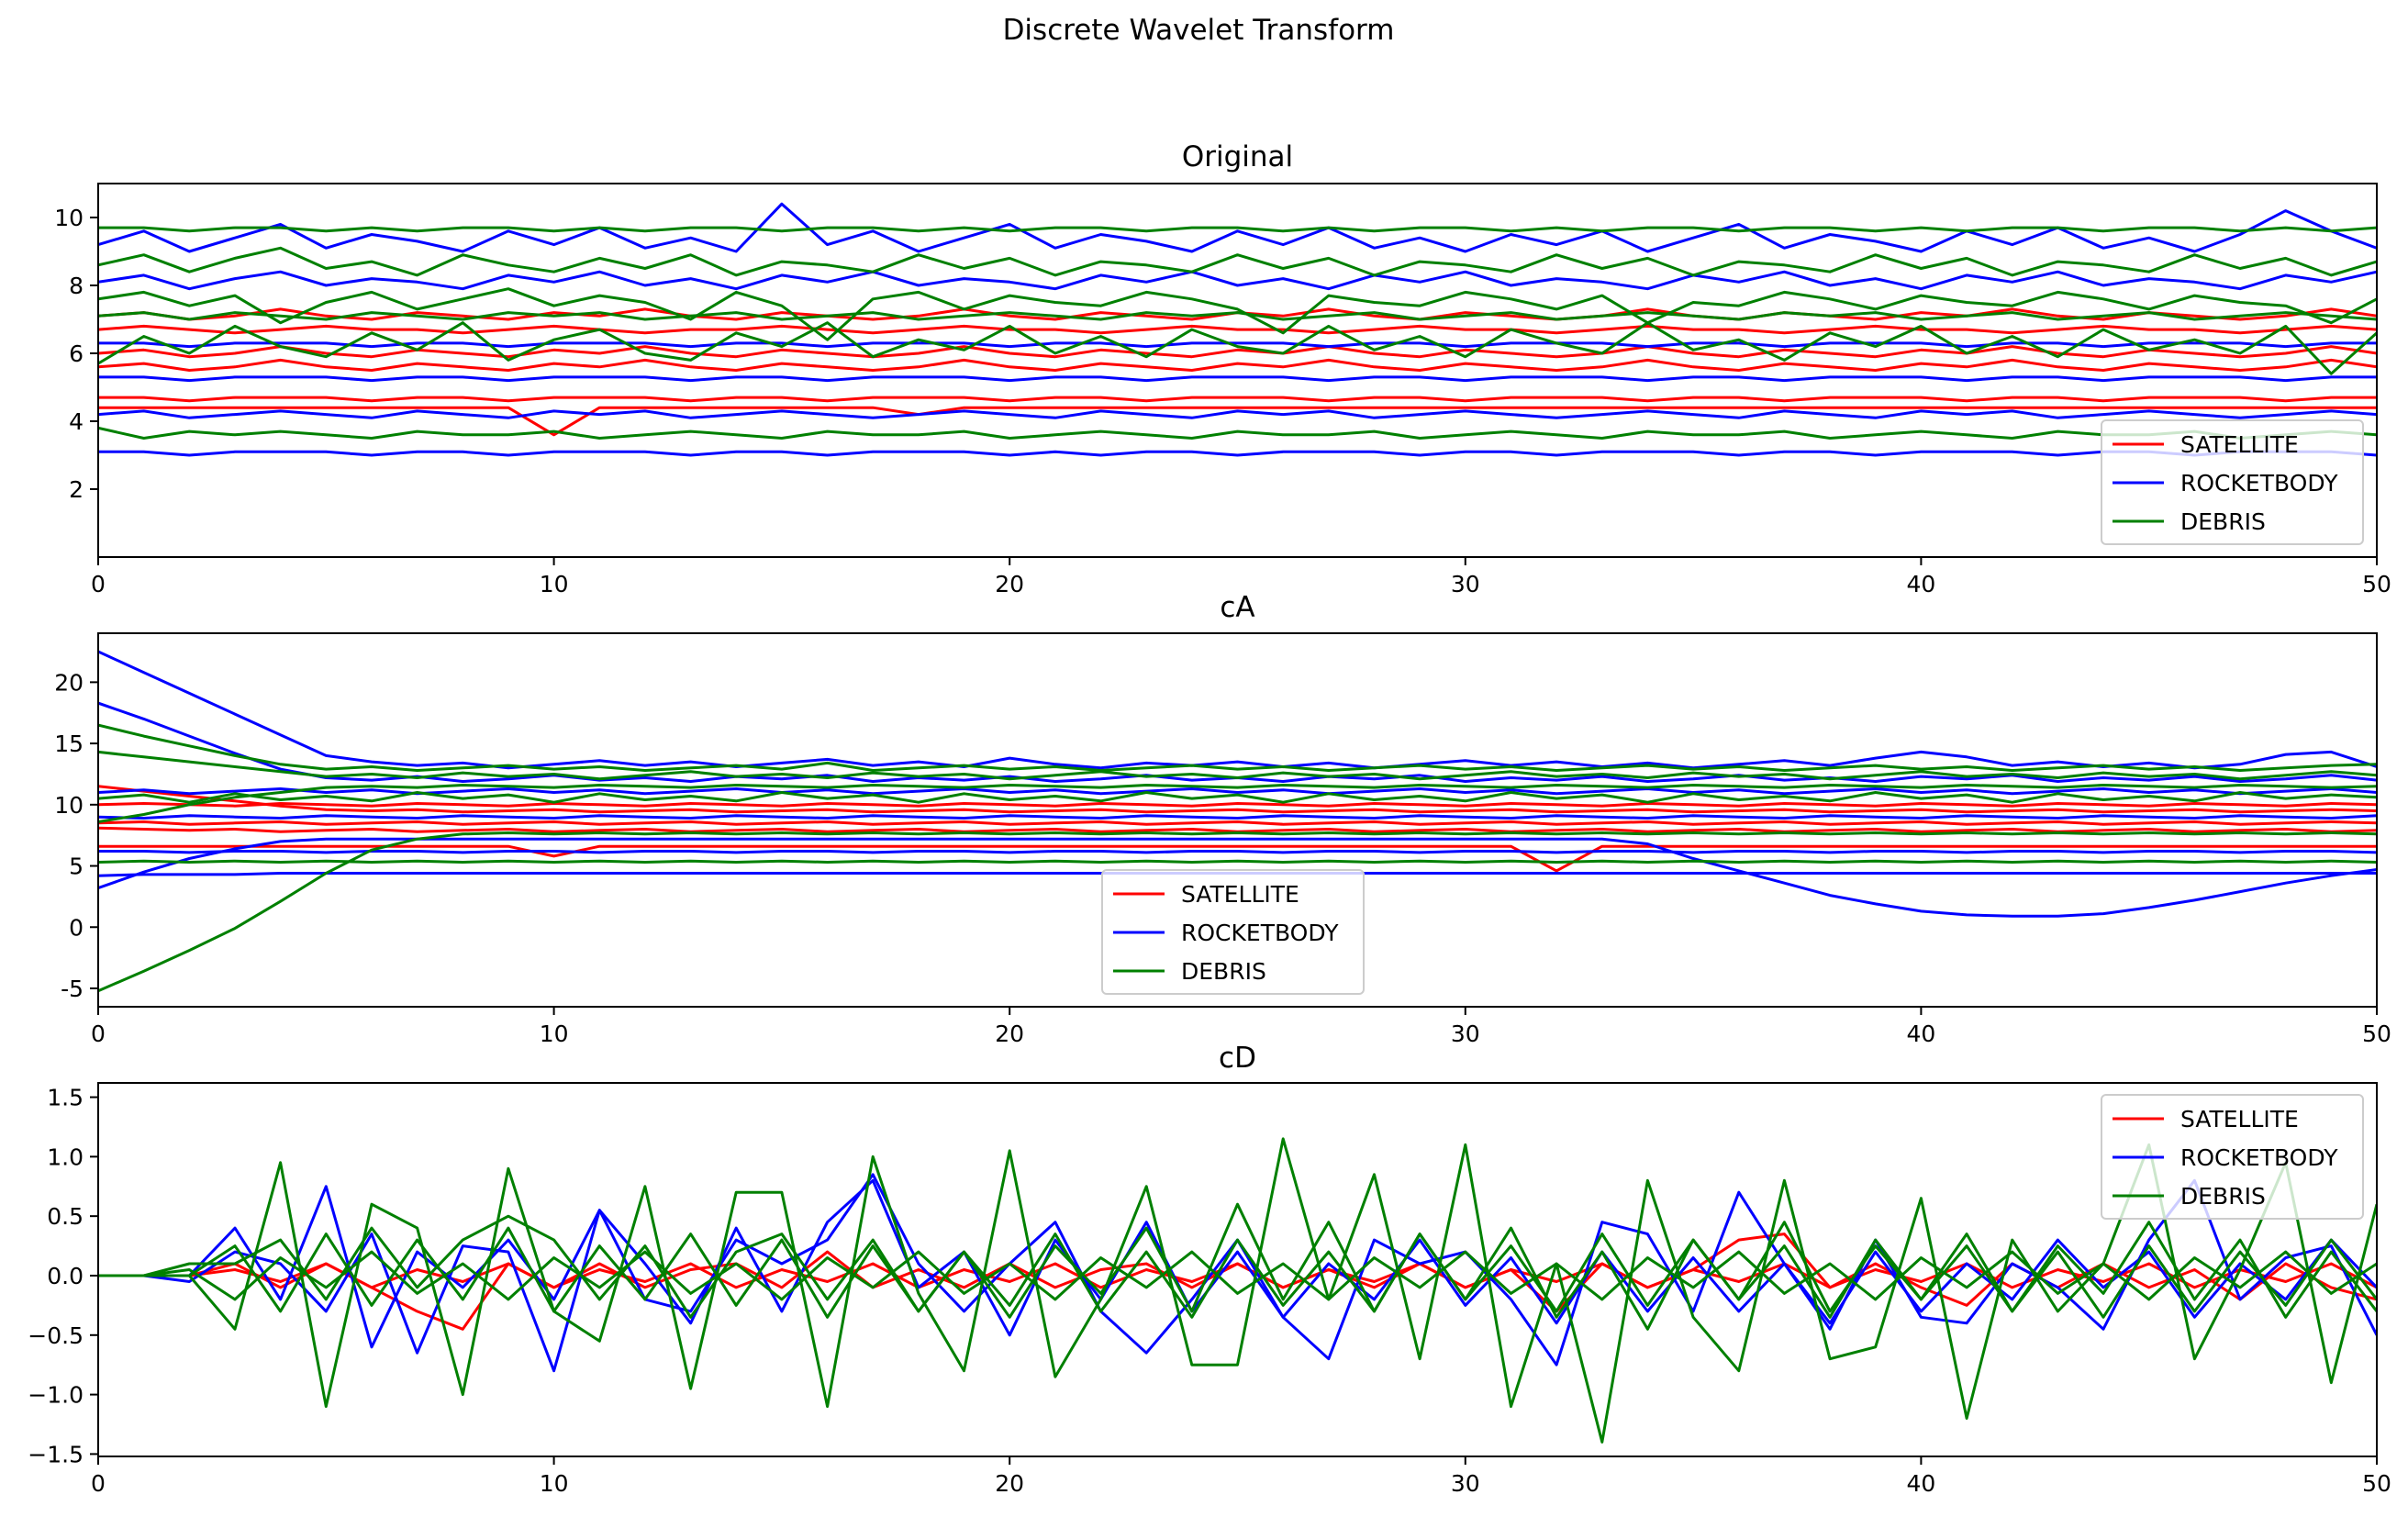 Image resolution: width=2408 pixels, height=1517 pixels. What do you see at coordinates (56, 1454) in the screenshot?
I see `y-tick-label: −1.5` at bounding box center [56, 1454].